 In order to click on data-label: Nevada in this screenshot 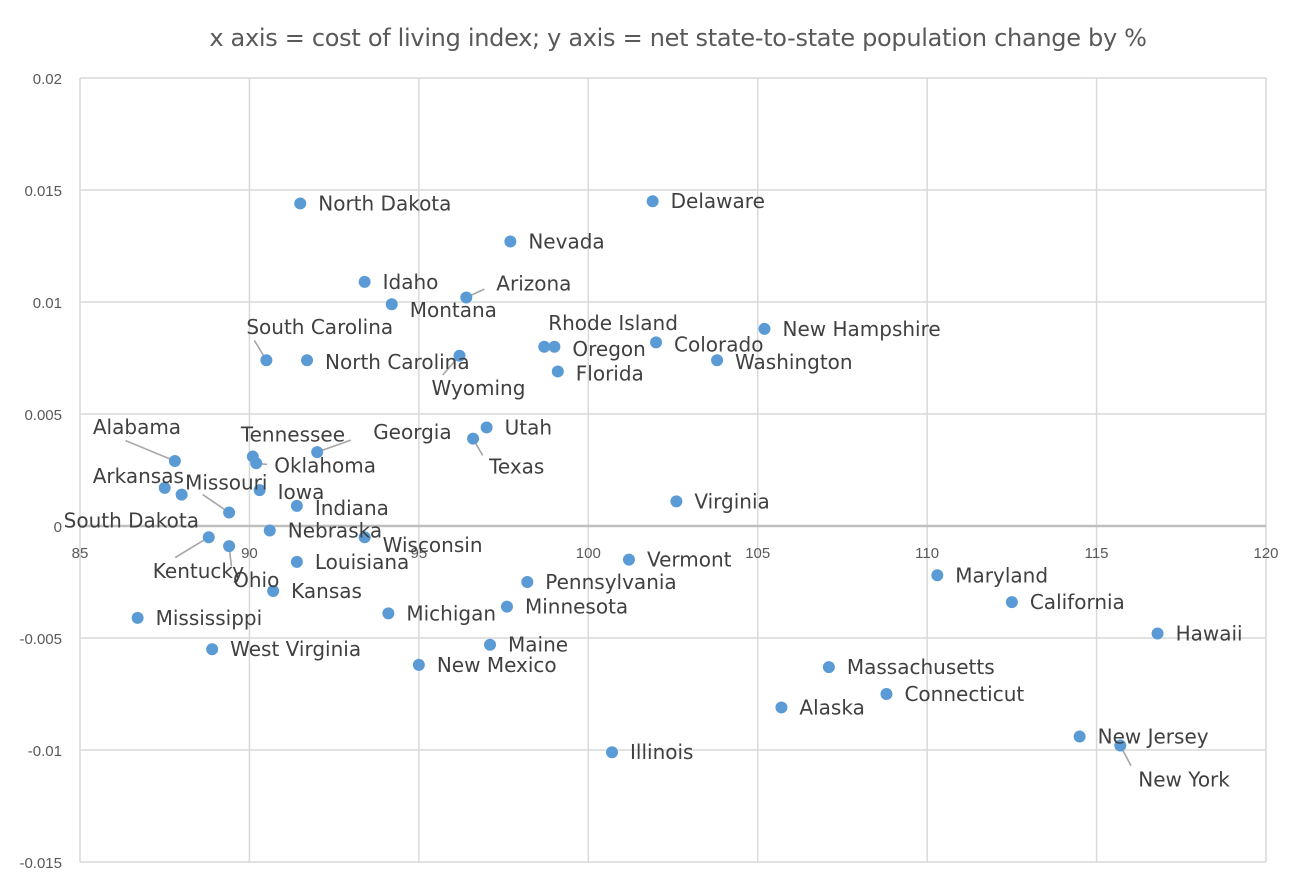, I will do `click(566, 242)`.